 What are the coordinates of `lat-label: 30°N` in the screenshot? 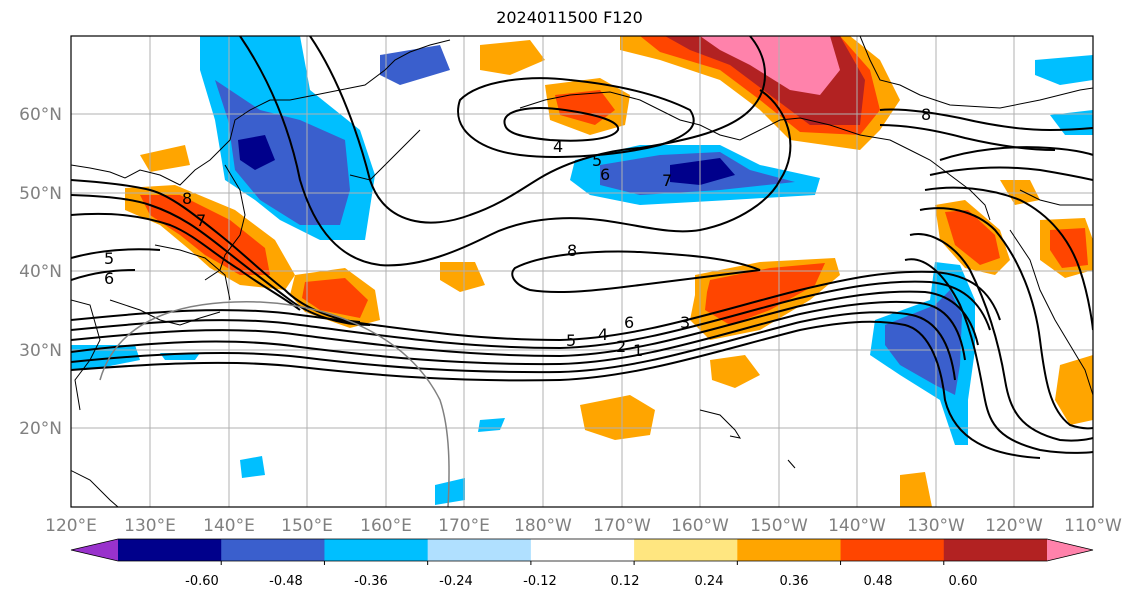 It's located at (40, 351).